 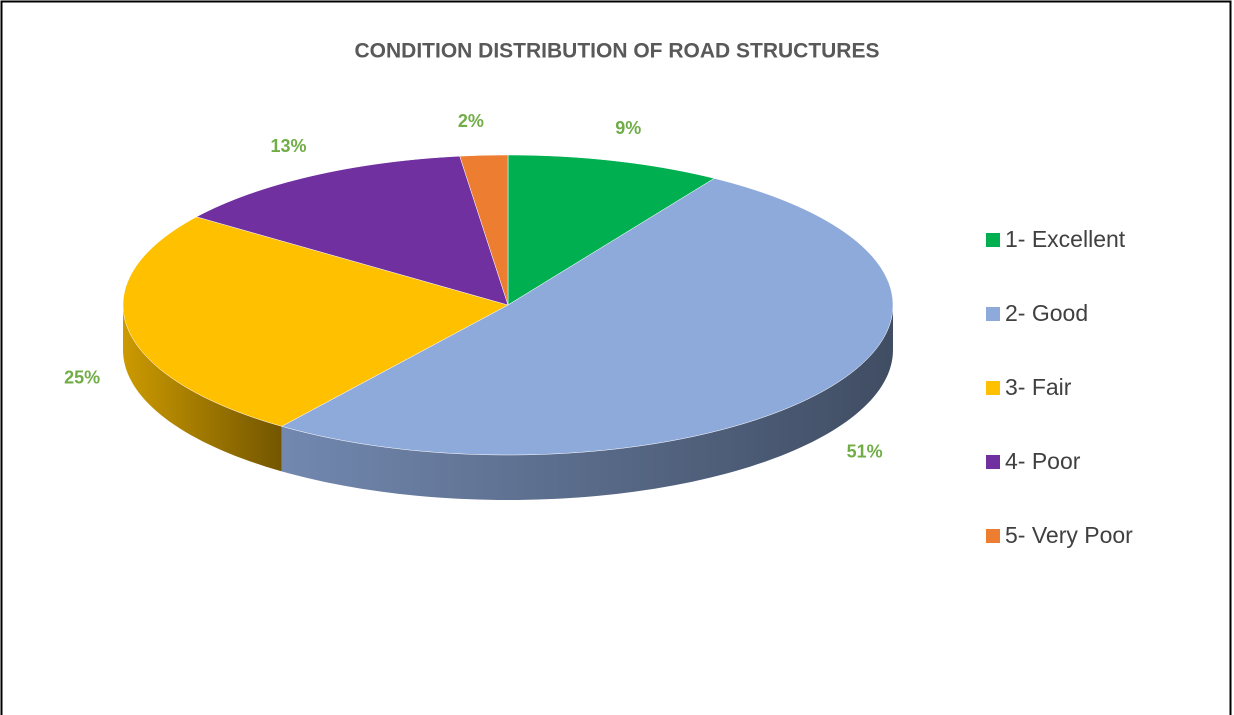 I want to click on data-label: 2%, so click(x=471, y=121).